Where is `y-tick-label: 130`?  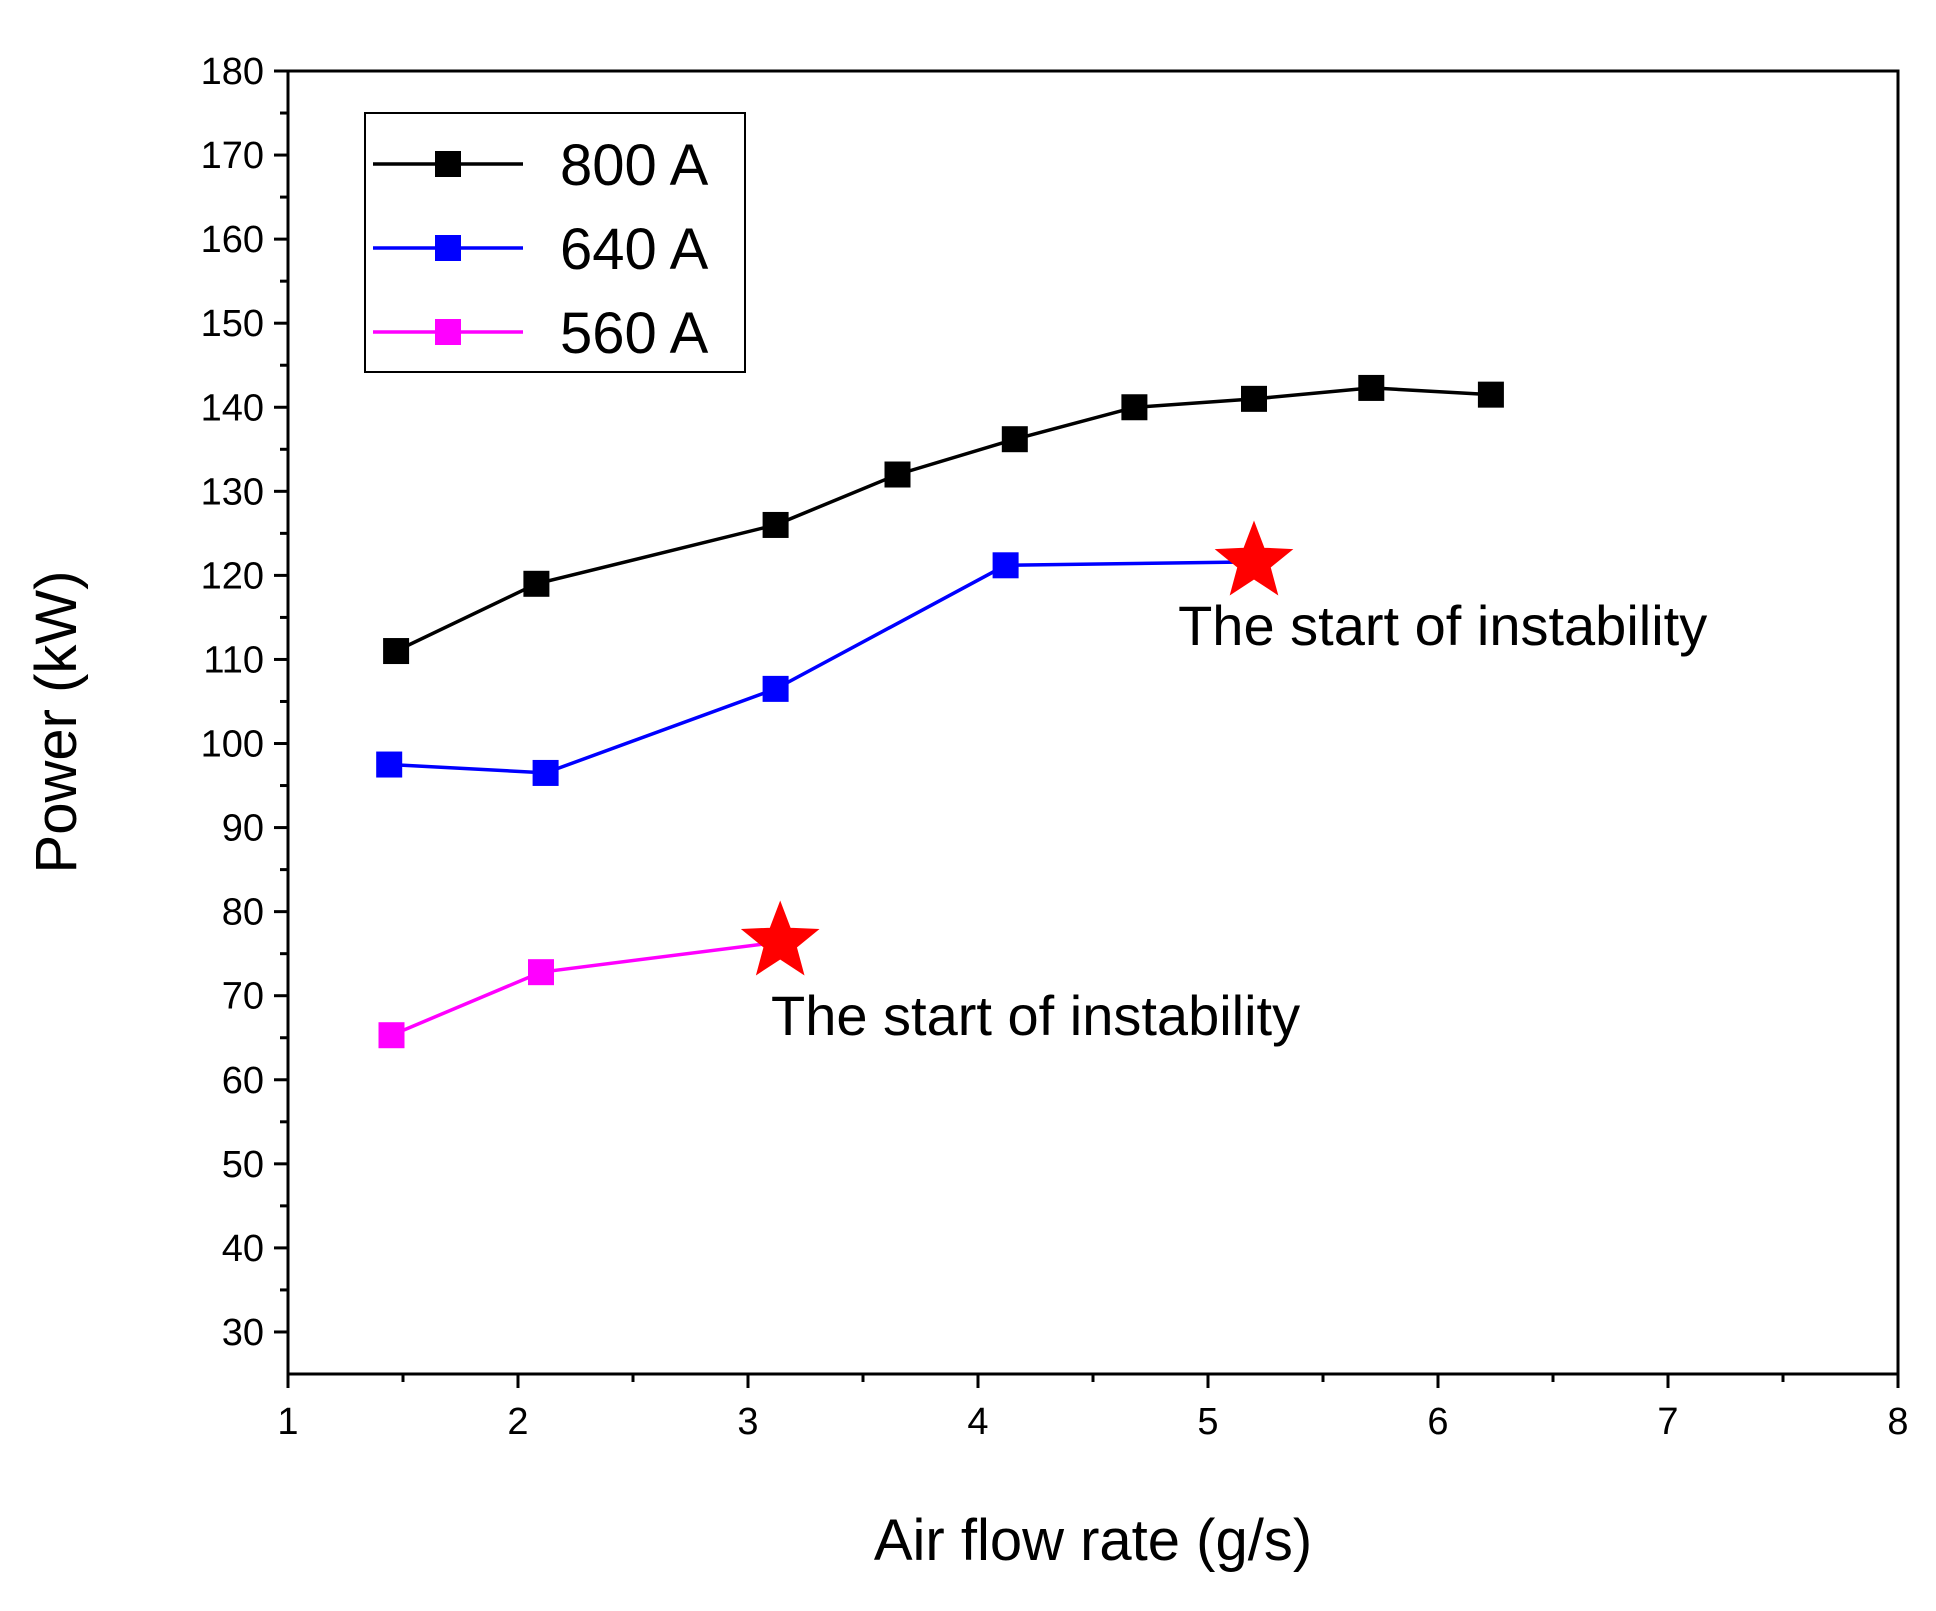
y-tick-label: 130 is located at coordinates (232, 492).